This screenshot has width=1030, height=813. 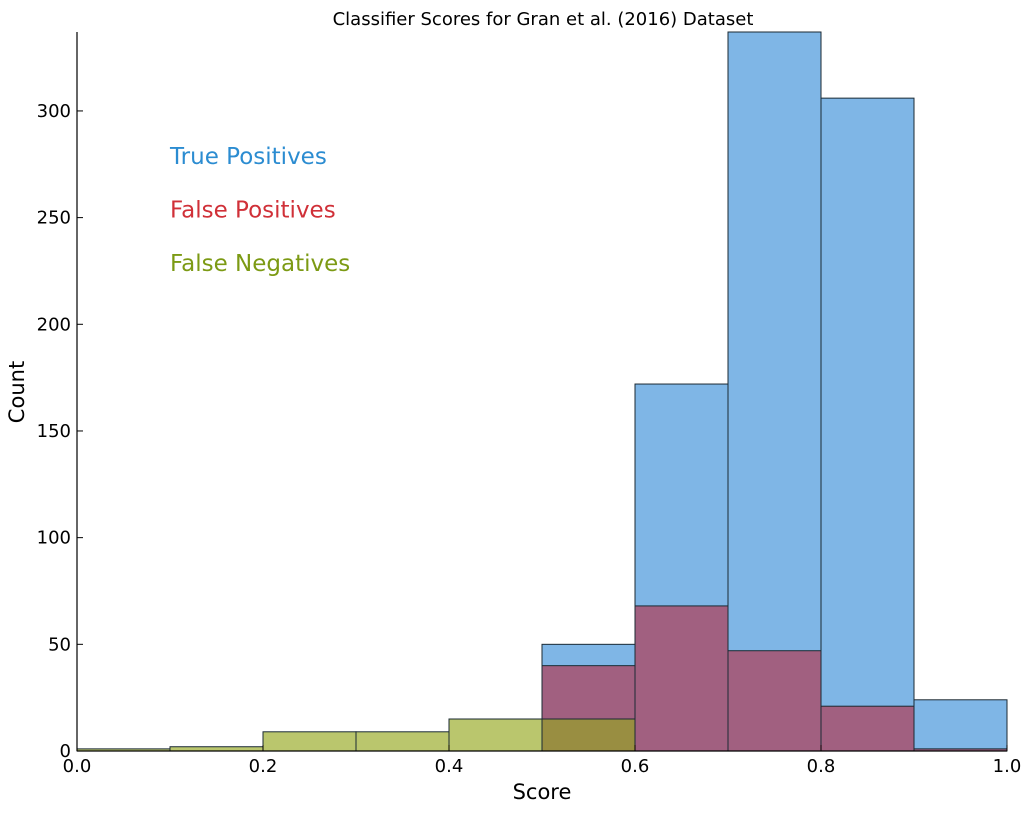 I want to click on y-axis-ticks: 0 50 100 150 200 250 300, so click(x=60, y=431).